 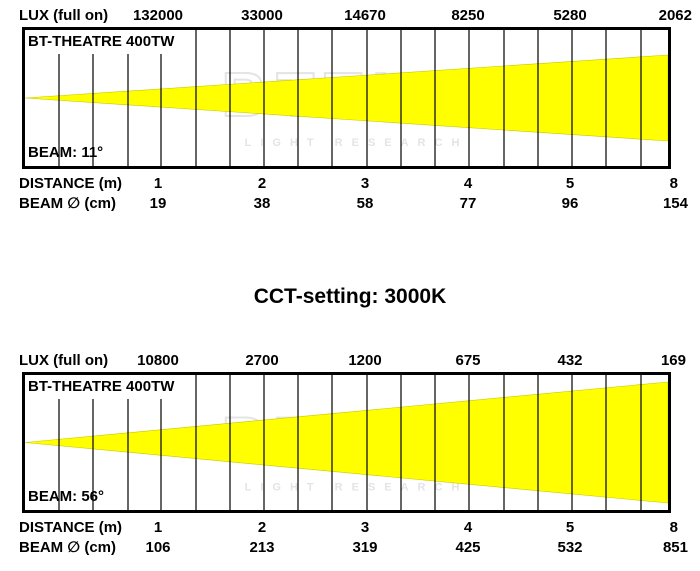 What do you see at coordinates (675, 15) in the screenshot?
I see `lux-value: 2062` at bounding box center [675, 15].